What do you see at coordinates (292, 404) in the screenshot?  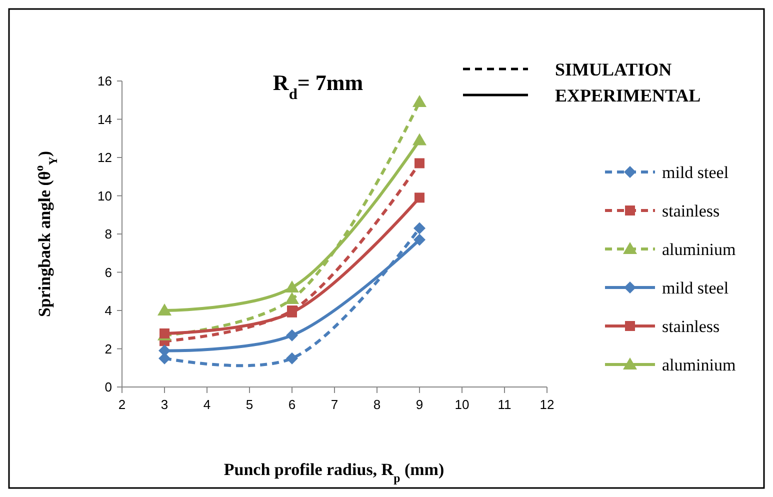 I see `x-tick-label: 6` at bounding box center [292, 404].